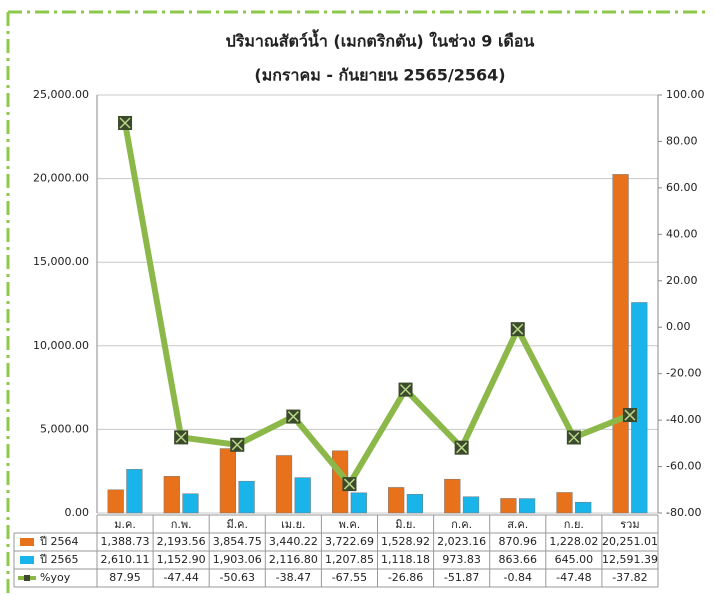 Image resolution: width=716 pixels, height=596 pixels. I want to click on data-label: 973.83, so click(461, 559).